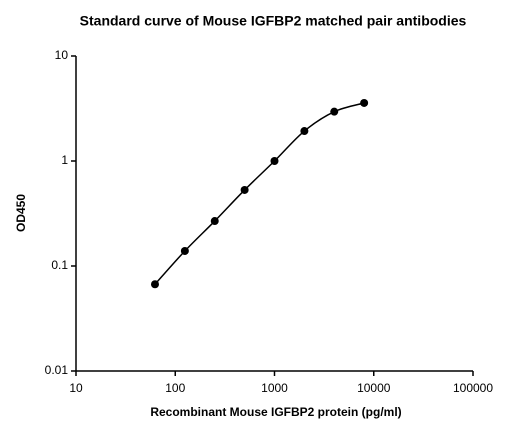 This screenshot has width=516, height=437. I want to click on y-tick-label: 0.1, so click(59, 265).